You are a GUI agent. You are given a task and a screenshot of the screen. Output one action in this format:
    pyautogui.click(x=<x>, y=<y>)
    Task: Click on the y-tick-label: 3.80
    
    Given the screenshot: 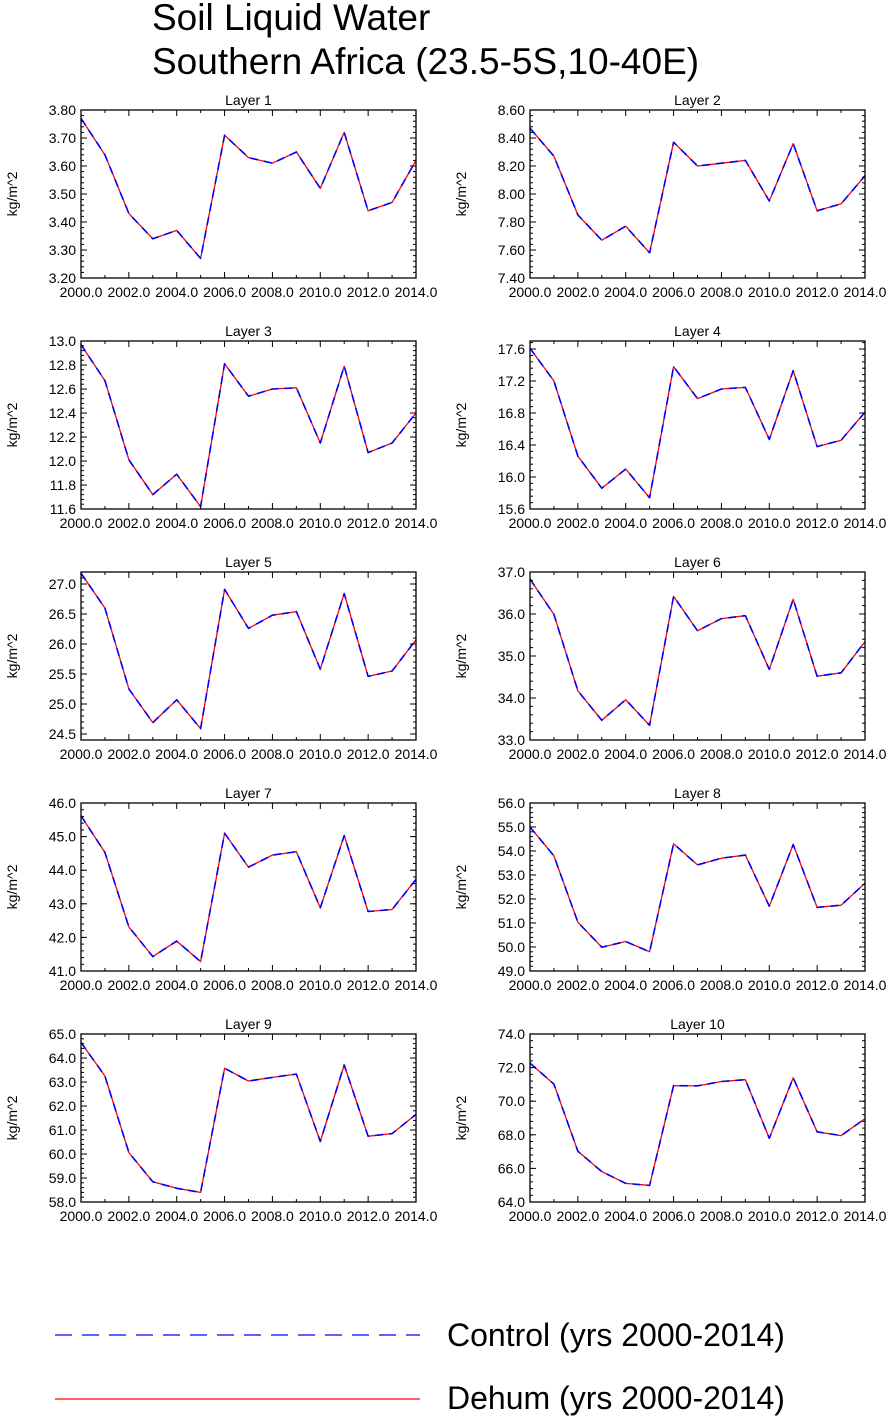 What is the action you would take?
    pyautogui.click(x=62, y=110)
    